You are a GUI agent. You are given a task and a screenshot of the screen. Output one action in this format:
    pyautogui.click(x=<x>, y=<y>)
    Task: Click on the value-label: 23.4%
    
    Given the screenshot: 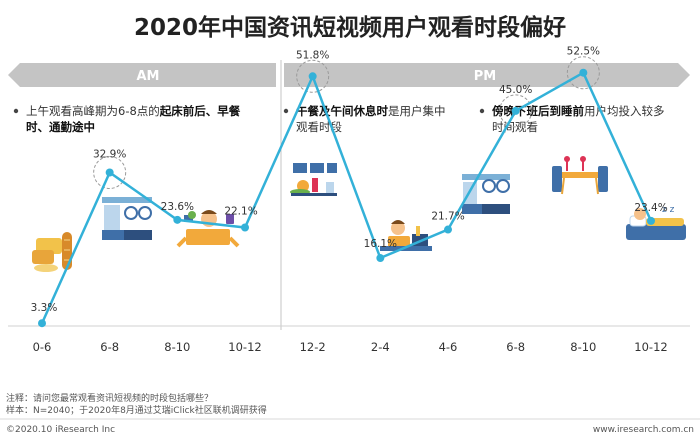 What is the action you would take?
    pyautogui.click(x=650, y=208)
    